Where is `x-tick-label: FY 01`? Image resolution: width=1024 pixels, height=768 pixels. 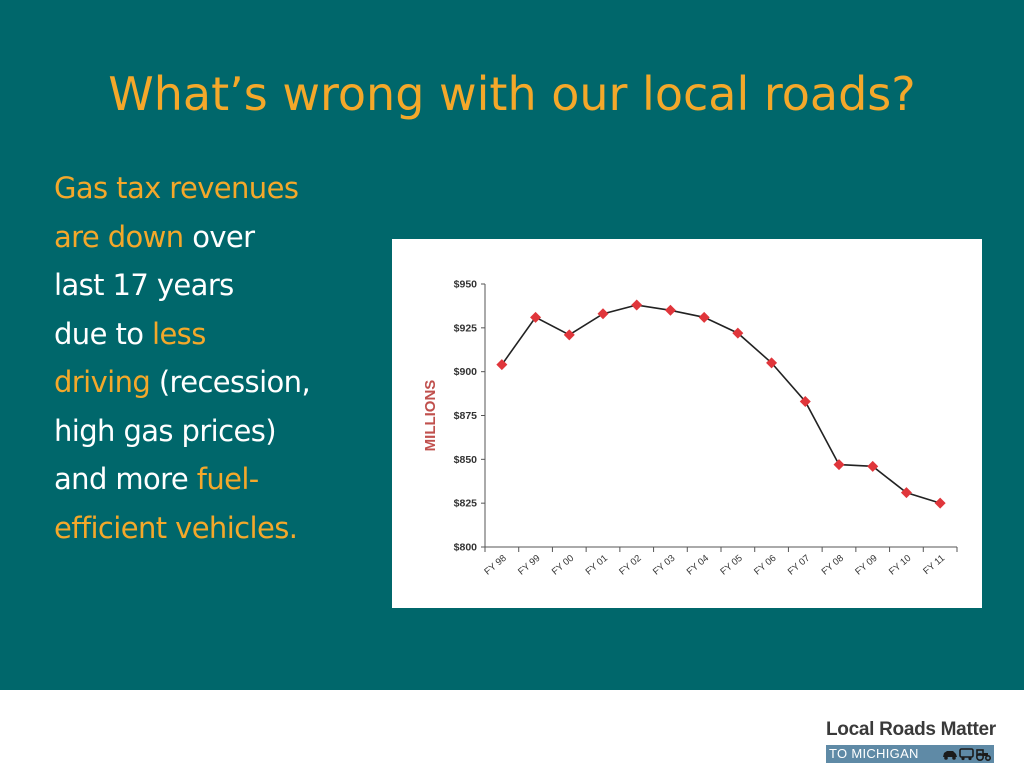
x-tick-label: FY 01 is located at coordinates (597, 565).